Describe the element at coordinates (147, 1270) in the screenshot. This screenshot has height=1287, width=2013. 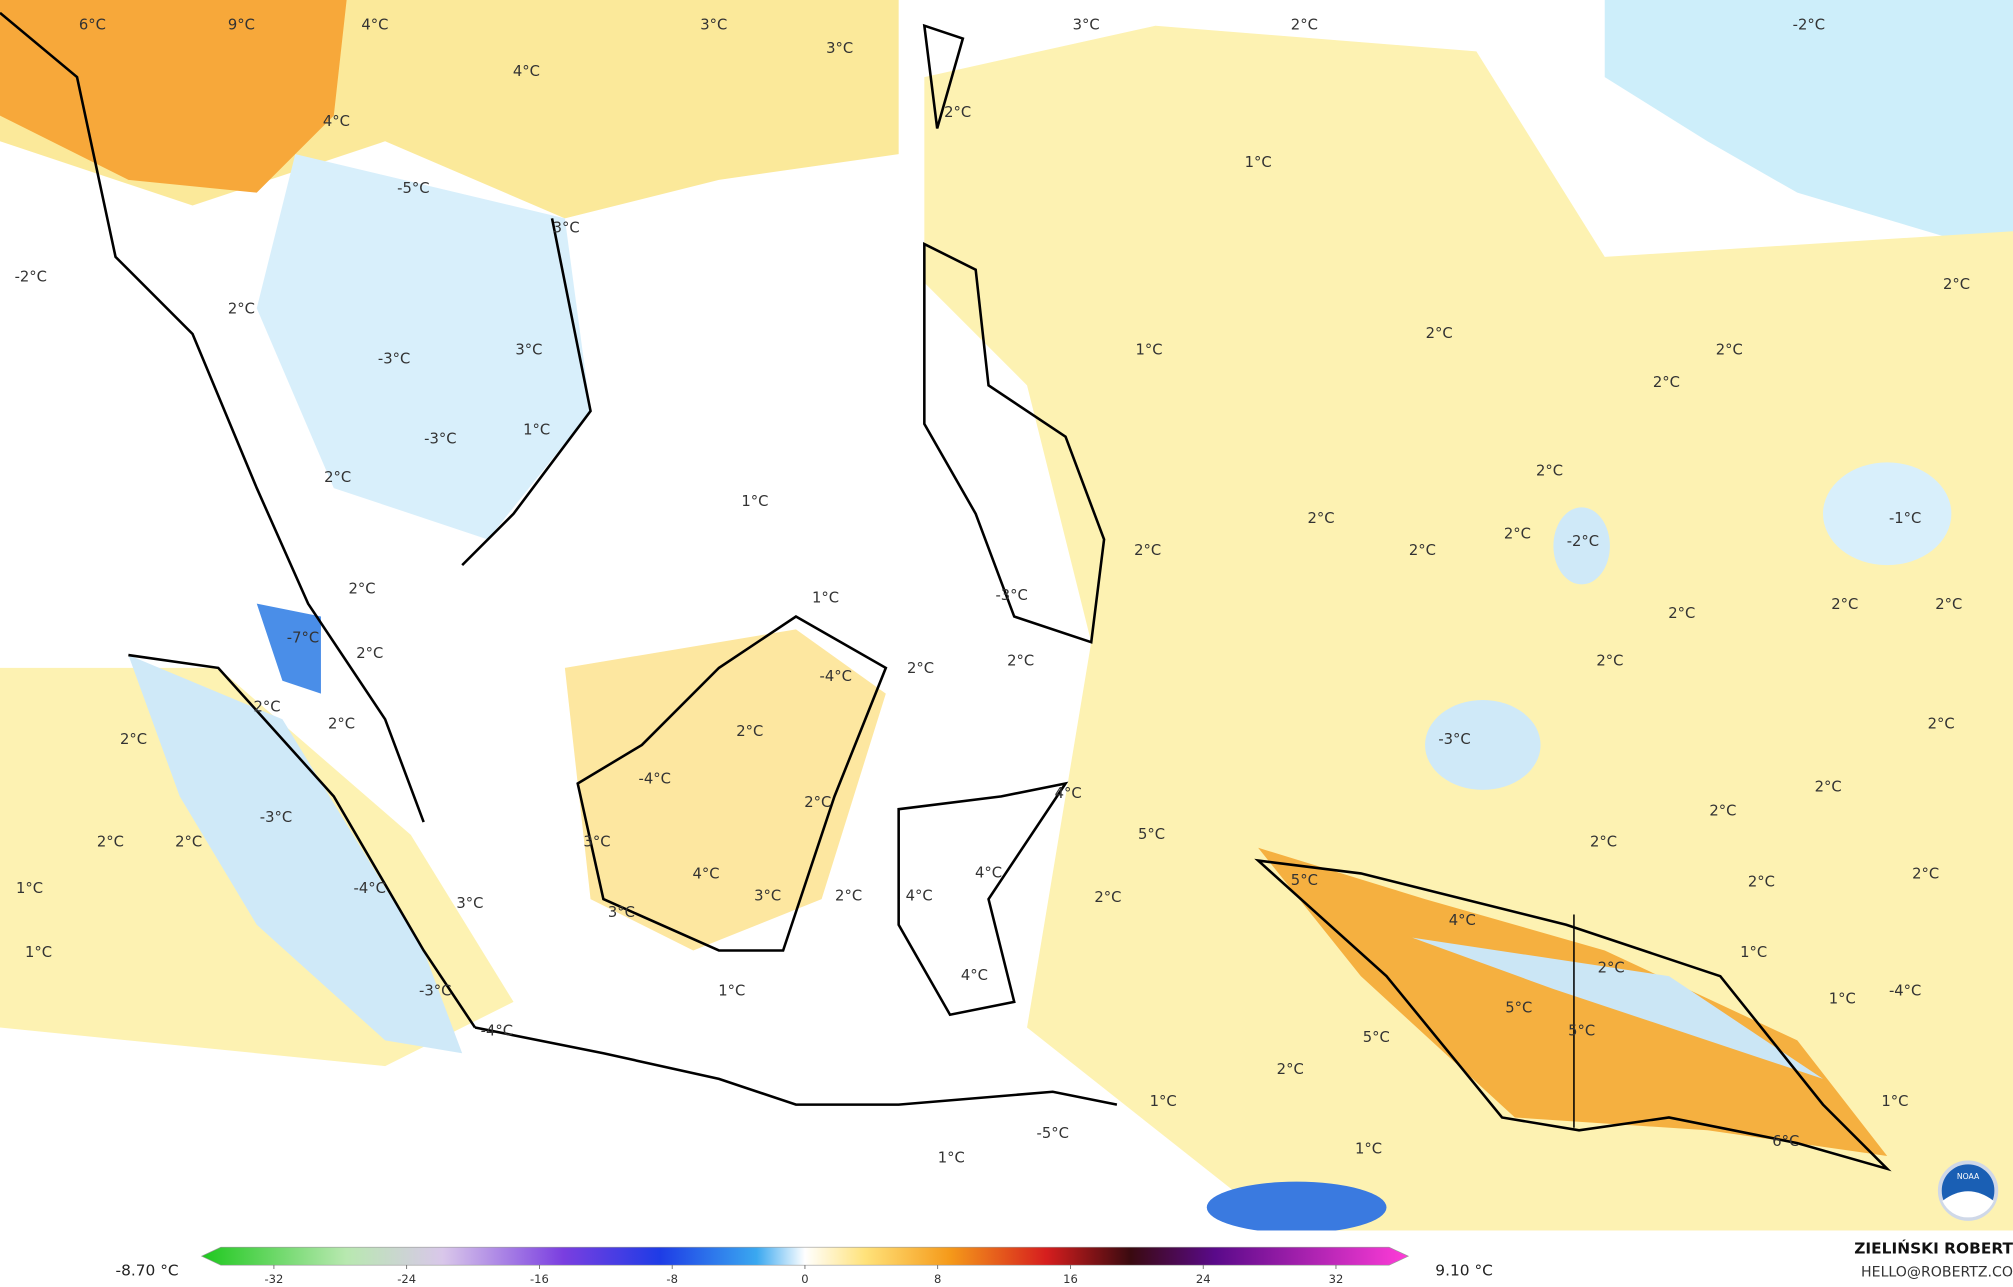
I see `colorbar-min: -8.70 °C` at that location.